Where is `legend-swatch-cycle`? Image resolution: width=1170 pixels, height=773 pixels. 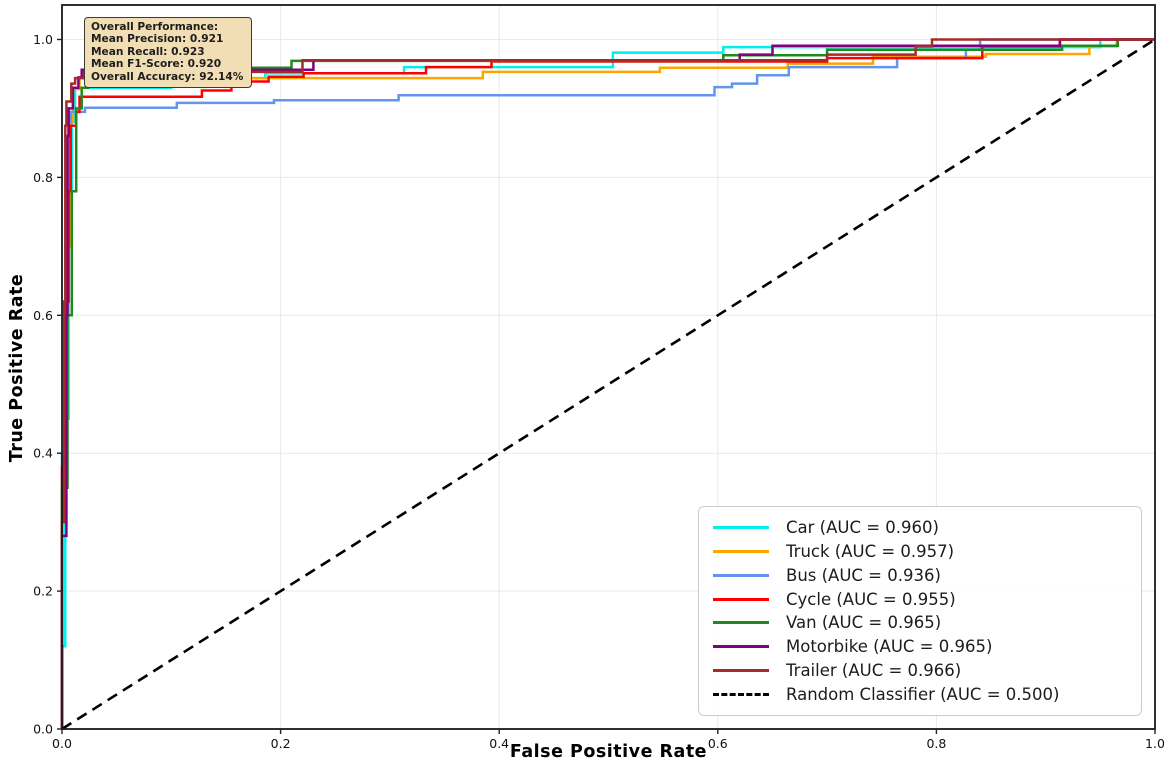
legend-swatch-cycle is located at coordinates (741, 599).